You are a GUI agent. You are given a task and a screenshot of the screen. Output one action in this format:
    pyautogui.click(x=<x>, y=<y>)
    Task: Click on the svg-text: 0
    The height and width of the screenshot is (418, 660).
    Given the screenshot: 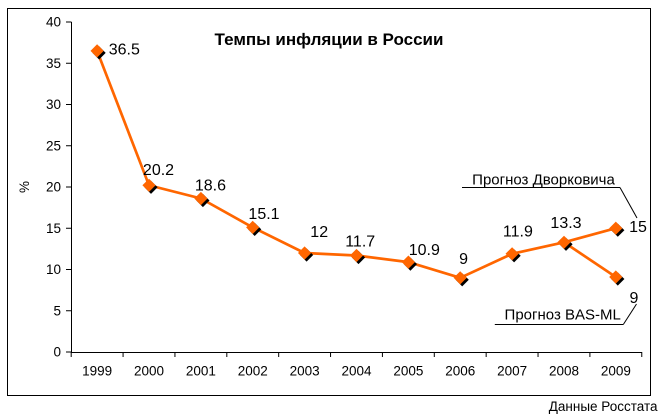 What is the action you would take?
    pyautogui.click(x=57, y=352)
    